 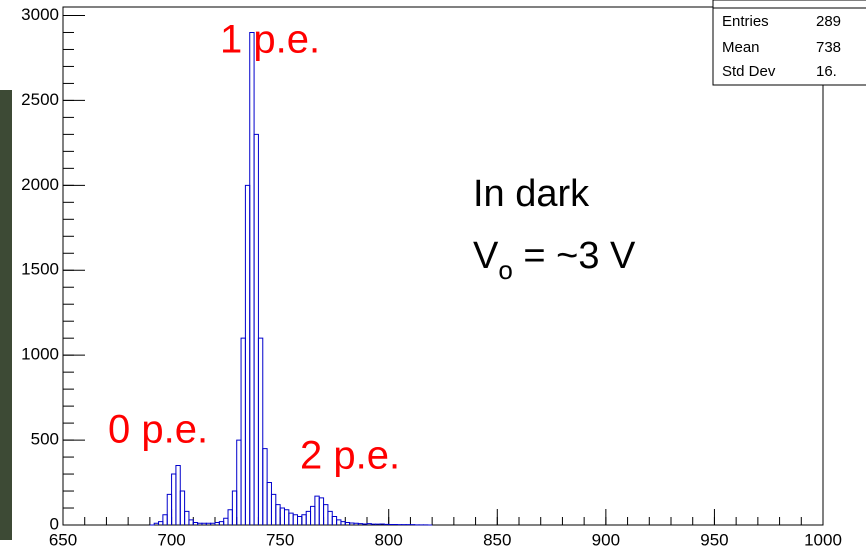 What do you see at coordinates (350, 456) in the screenshot?
I see `annotation: 2 p.e.` at bounding box center [350, 456].